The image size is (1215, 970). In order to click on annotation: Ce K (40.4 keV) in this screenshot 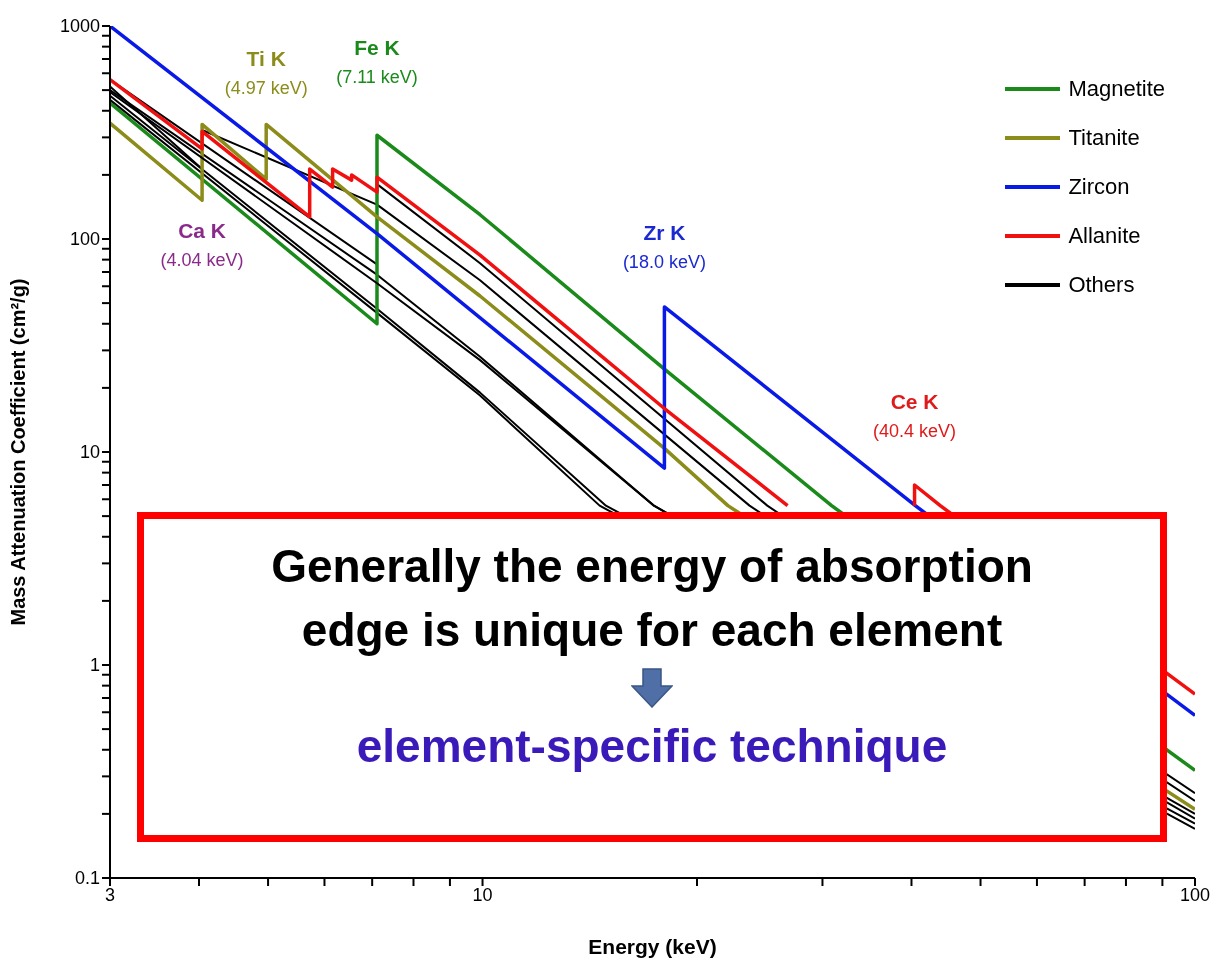, I will do `click(915, 415)`.